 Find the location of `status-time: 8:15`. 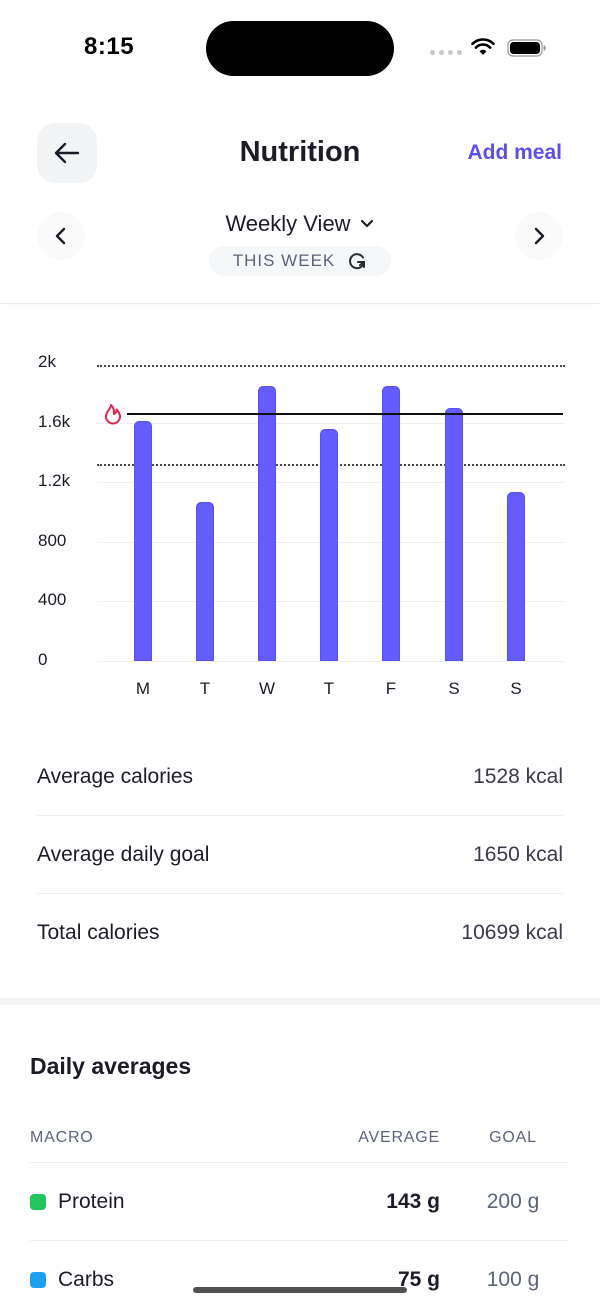

status-time: 8:15 is located at coordinates (109, 46).